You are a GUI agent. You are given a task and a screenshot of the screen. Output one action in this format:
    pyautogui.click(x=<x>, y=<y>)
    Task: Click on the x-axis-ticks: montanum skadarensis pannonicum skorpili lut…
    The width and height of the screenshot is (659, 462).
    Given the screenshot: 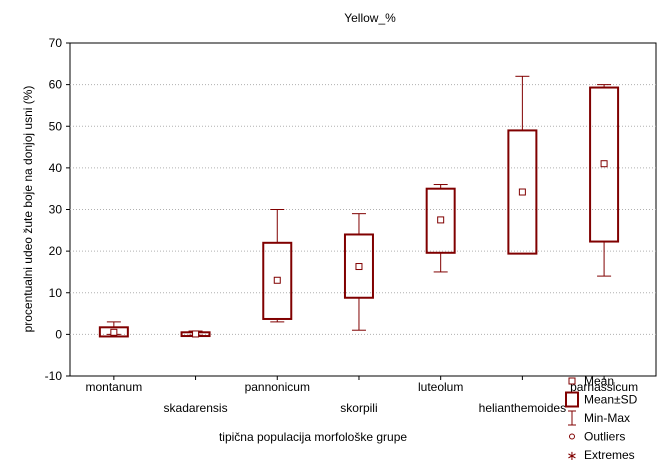 What is the action you would take?
    pyautogui.click(x=362, y=395)
    